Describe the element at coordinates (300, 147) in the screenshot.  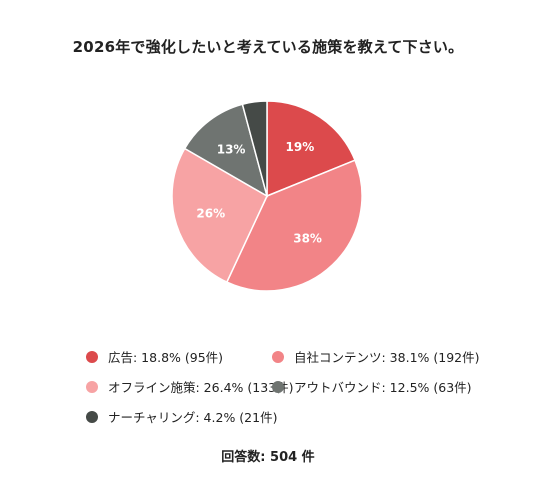
I see `pie-slice-label-0: 19%` at that location.